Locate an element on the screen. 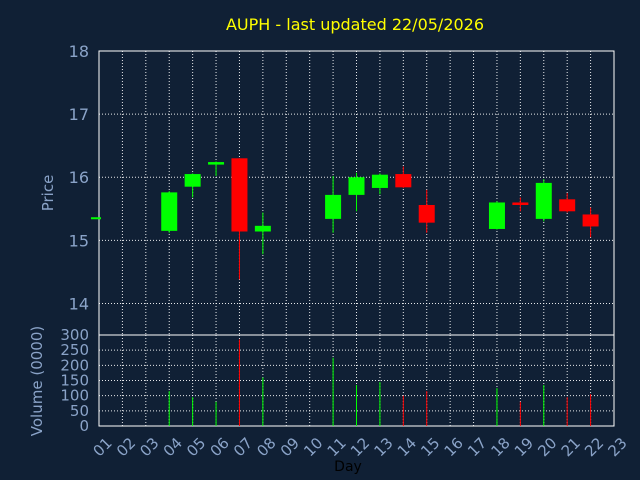 The height and width of the screenshot is (480, 640). volume-y-axis-label: Volume (0000) is located at coordinates (37, 381).